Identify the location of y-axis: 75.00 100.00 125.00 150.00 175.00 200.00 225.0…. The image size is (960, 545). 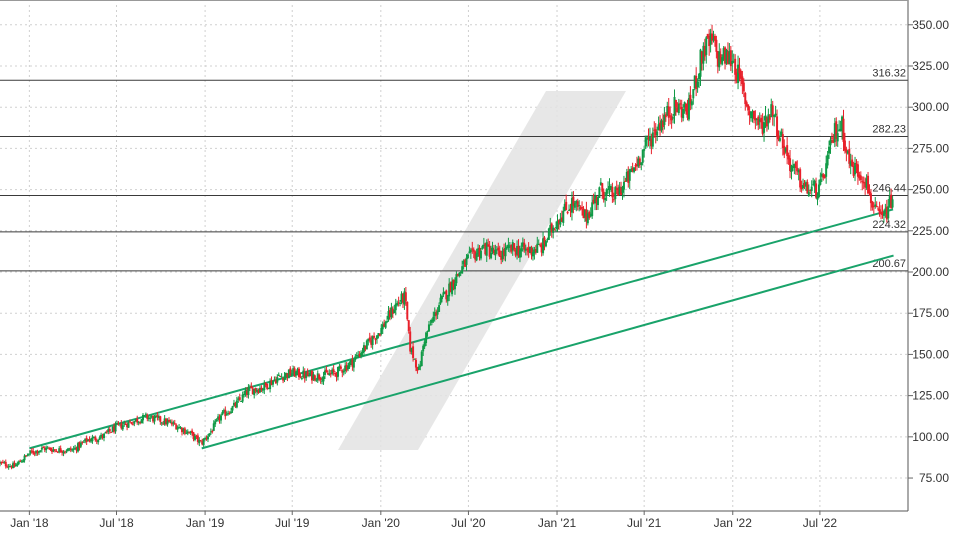
(928, 251).